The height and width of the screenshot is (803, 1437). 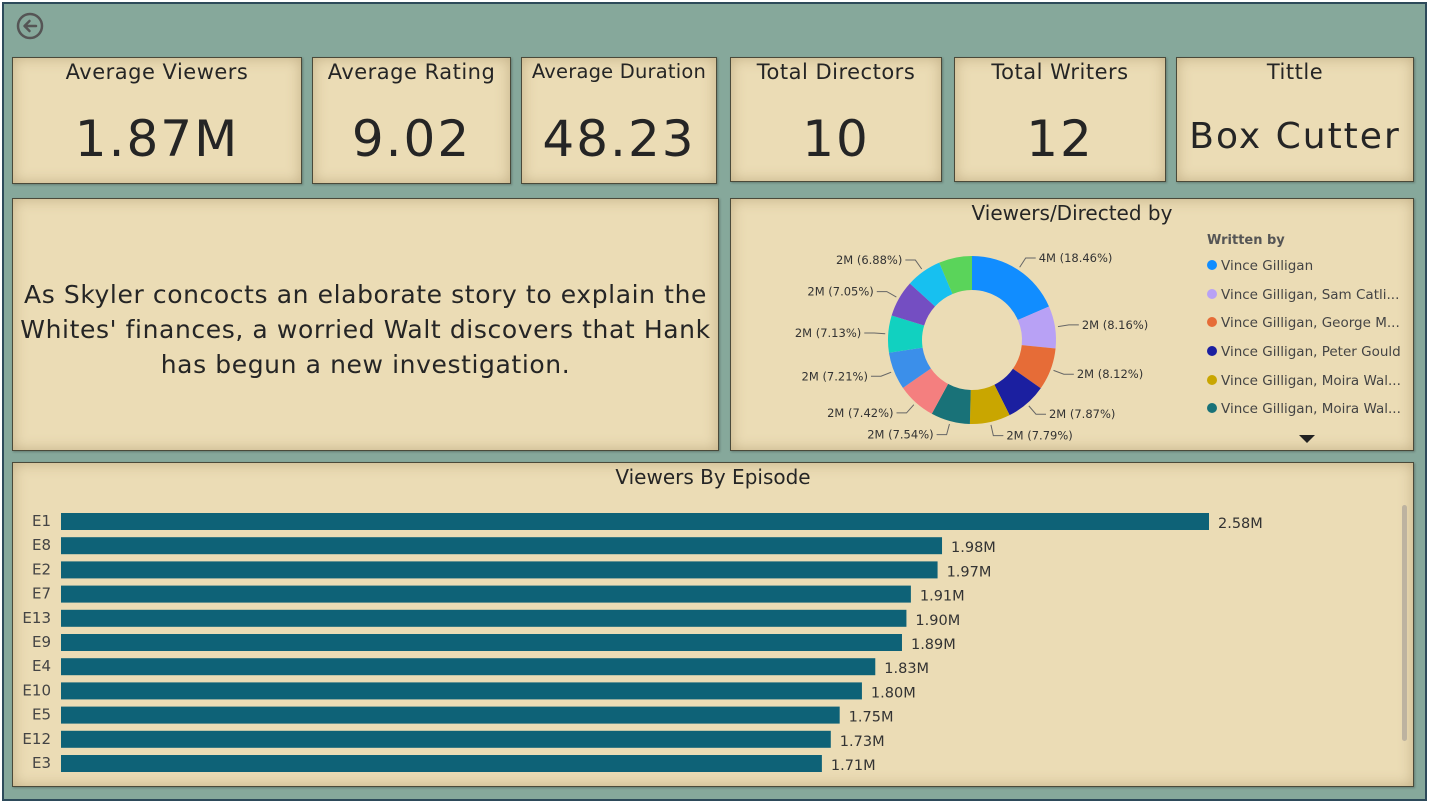 What do you see at coordinates (30, 26) in the screenshot?
I see `back-arrow-icon` at bounding box center [30, 26].